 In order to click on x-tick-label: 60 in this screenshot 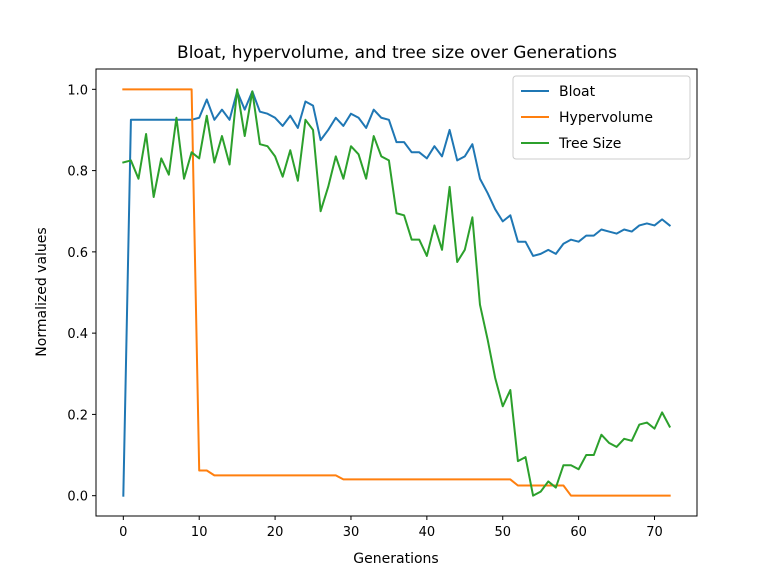, I will do `click(578, 532)`.